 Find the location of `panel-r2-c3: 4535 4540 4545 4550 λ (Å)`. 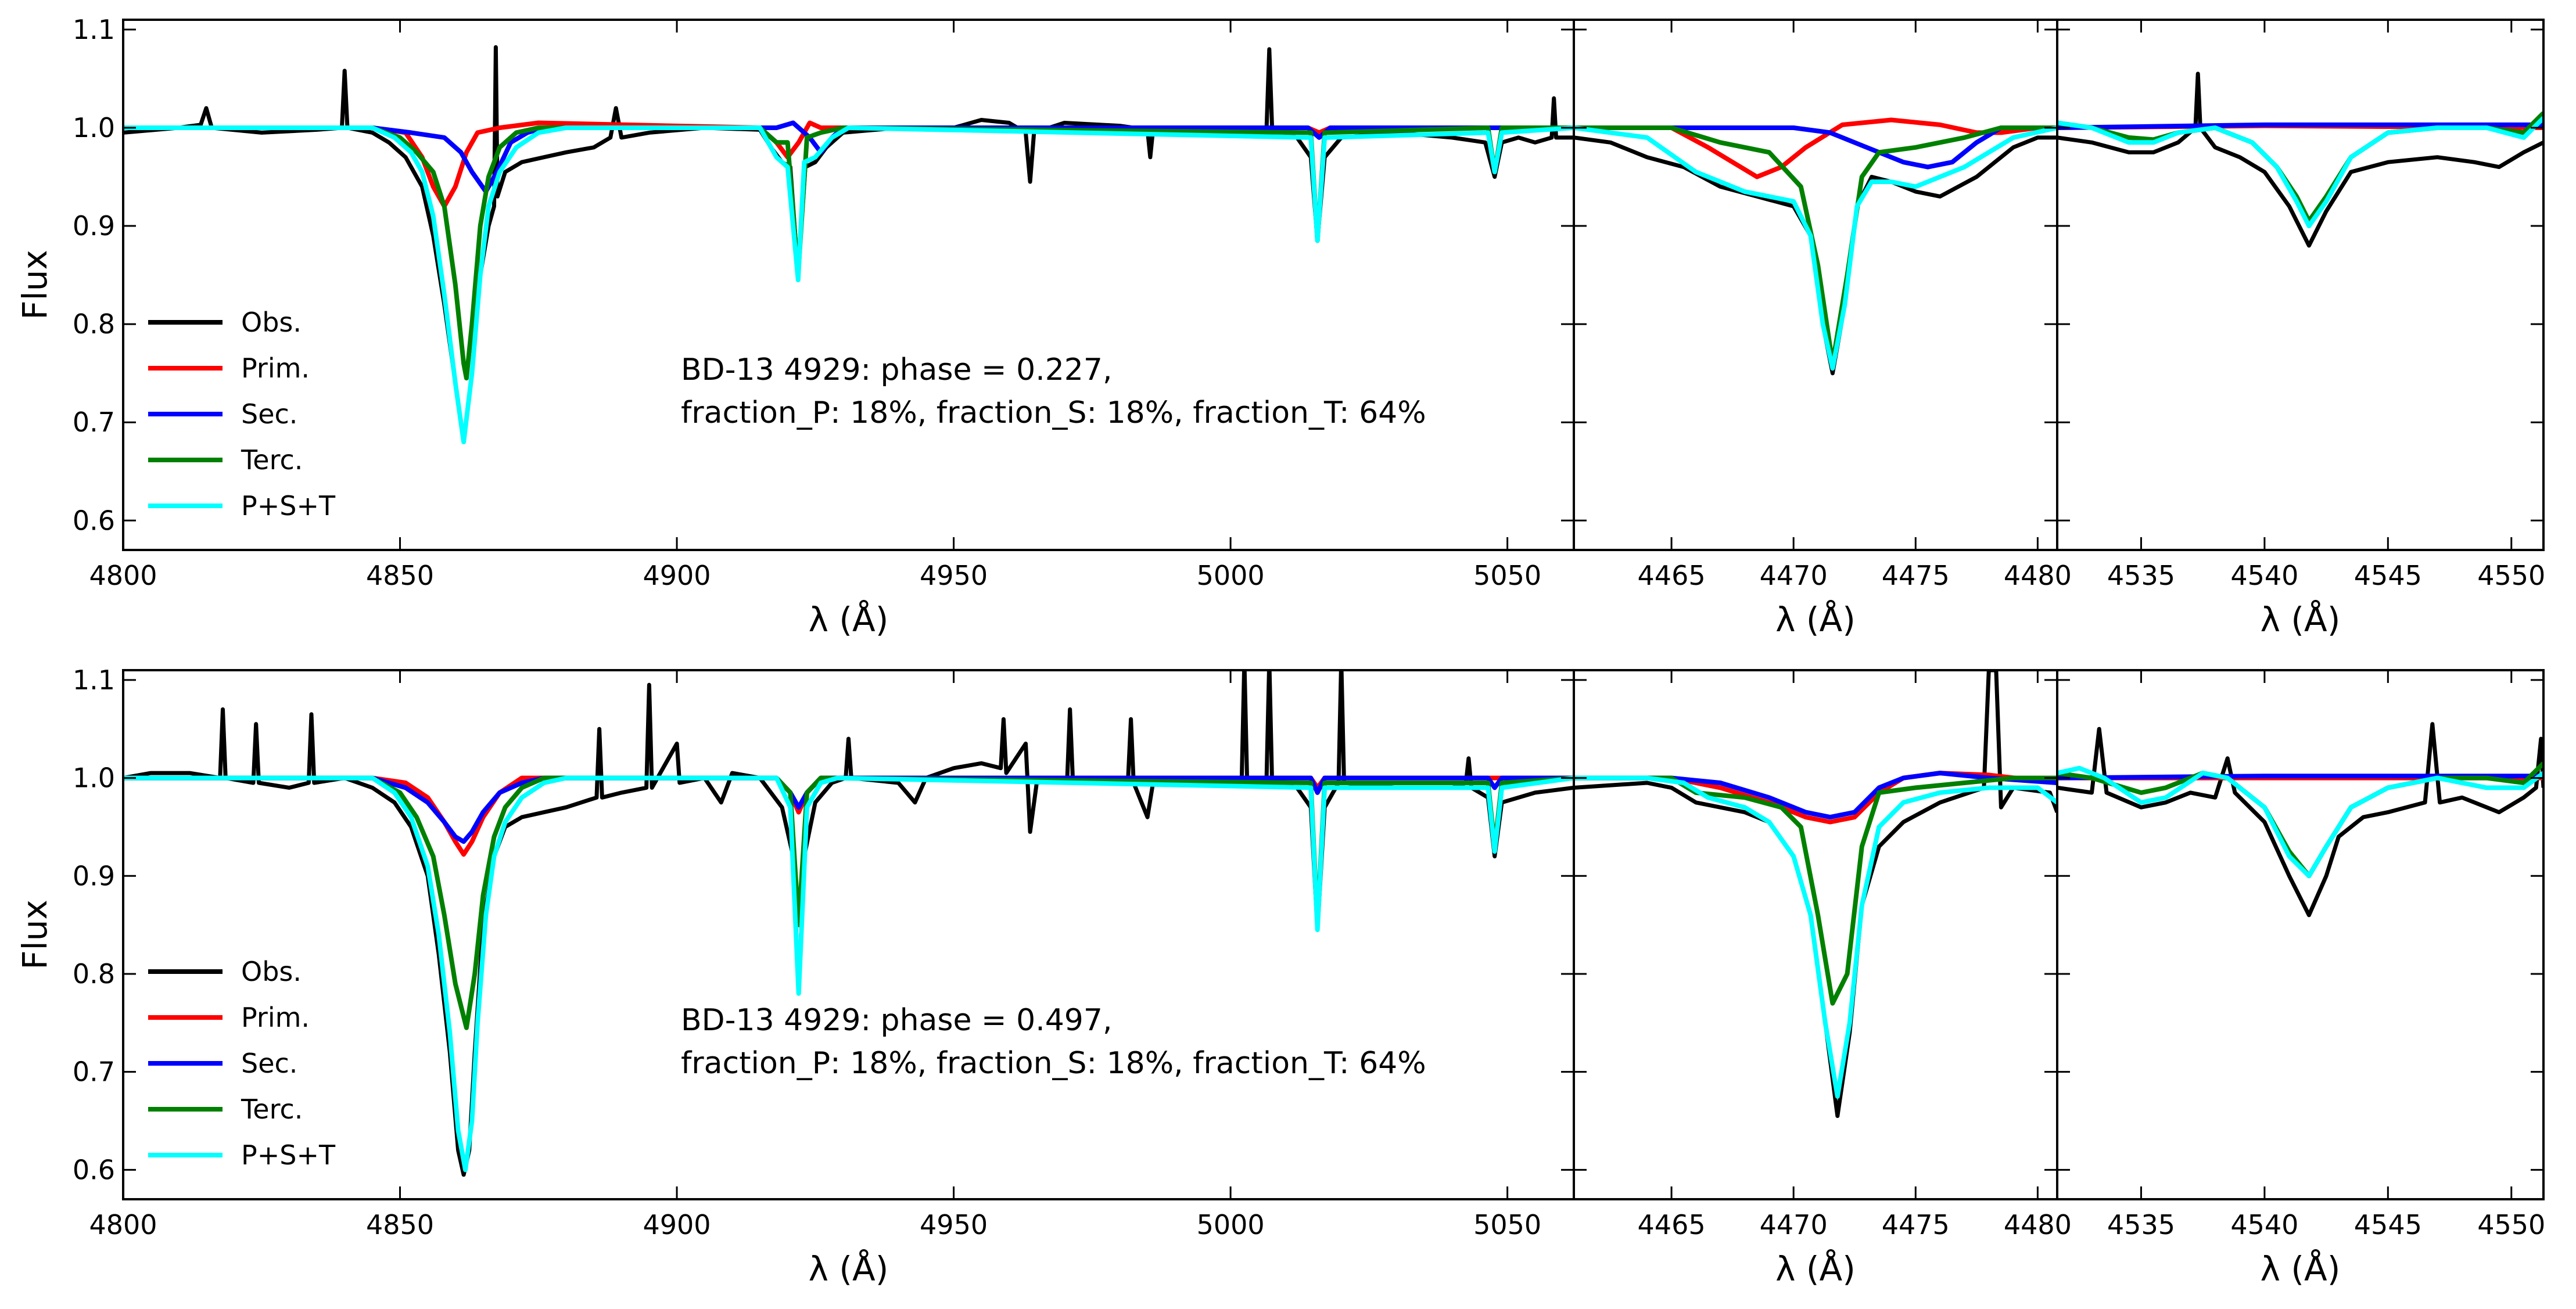

panel-r2-c3: 4535 4540 4545 4550 λ (Å) is located at coordinates (2300, 979).